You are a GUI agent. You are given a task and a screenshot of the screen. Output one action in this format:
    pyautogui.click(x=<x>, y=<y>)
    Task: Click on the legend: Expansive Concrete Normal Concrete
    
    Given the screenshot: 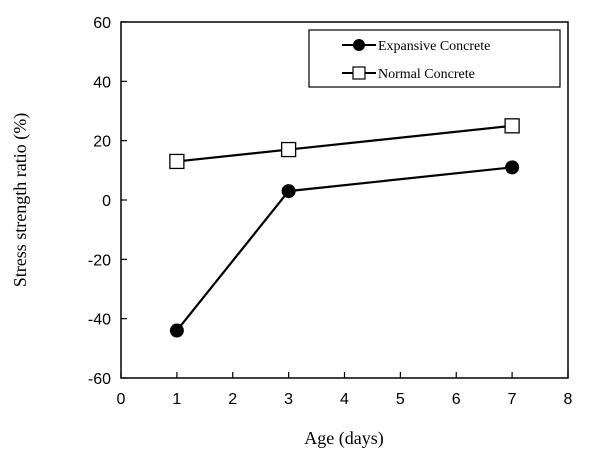 What is the action you would take?
    pyautogui.click(x=434, y=58)
    